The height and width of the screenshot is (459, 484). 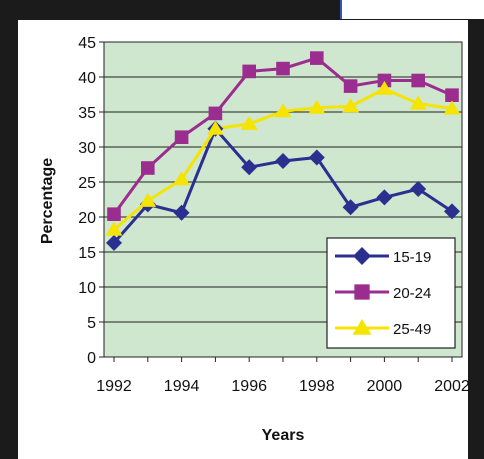 I want to click on y-tick-label: 35, so click(x=87, y=113).